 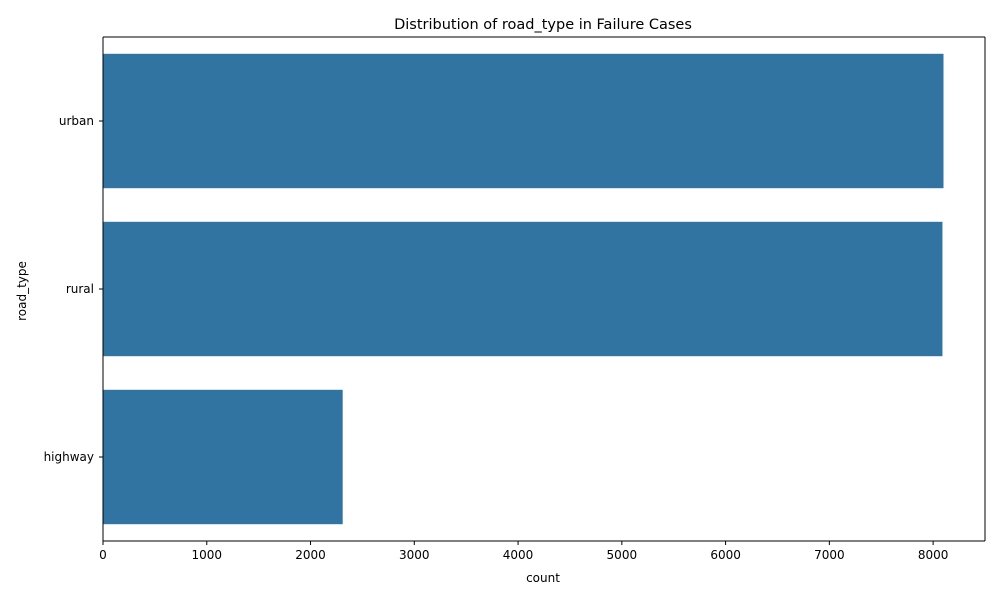 What do you see at coordinates (22, 291) in the screenshot?
I see `y-axis-label: road_type` at bounding box center [22, 291].